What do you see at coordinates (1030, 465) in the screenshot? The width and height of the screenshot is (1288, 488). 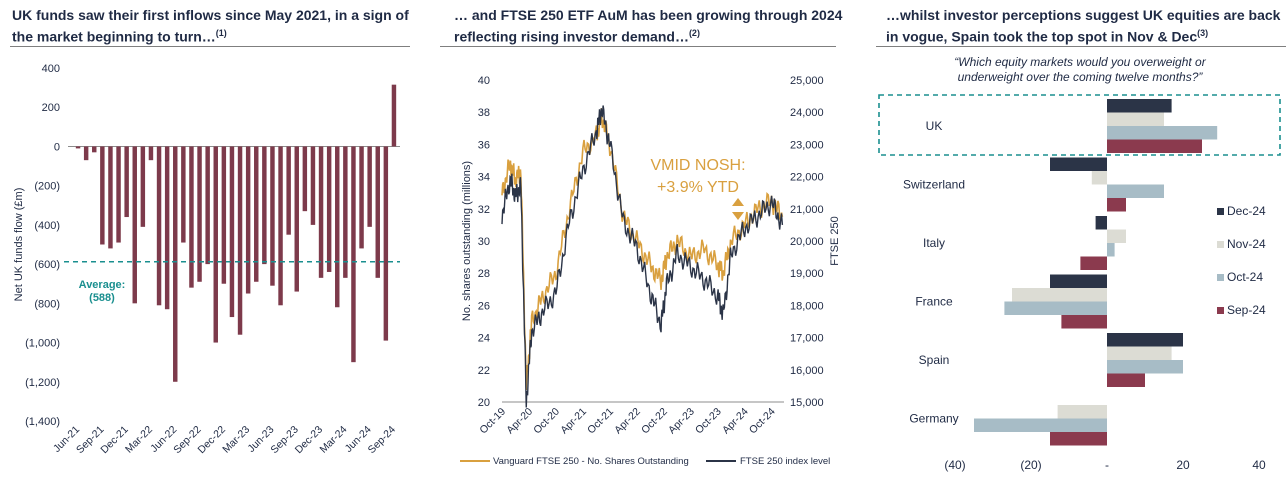 I see `x-tick-label: (20)` at bounding box center [1030, 465].